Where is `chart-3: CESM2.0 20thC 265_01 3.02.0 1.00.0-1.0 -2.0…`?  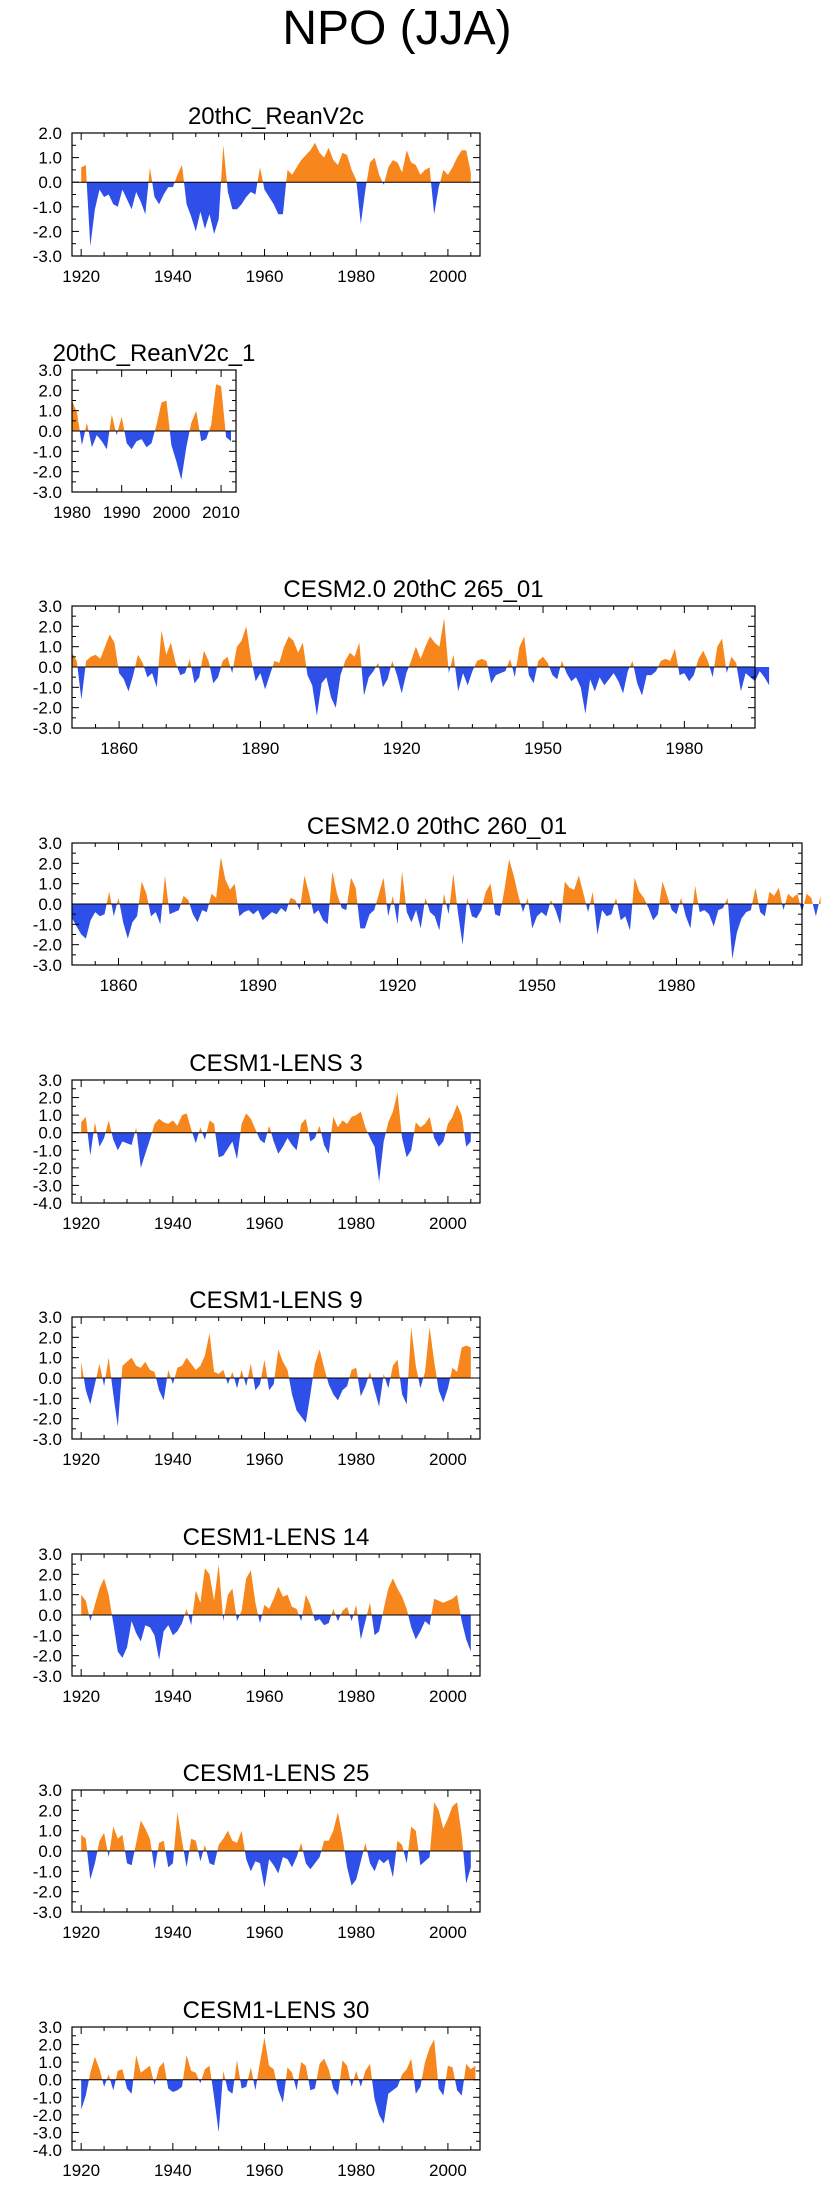 chart-3: CESM2.0 20thC 265_01 3.02.0 1.00.0-1.0 -2.0… is located at coordinates (401, 667).